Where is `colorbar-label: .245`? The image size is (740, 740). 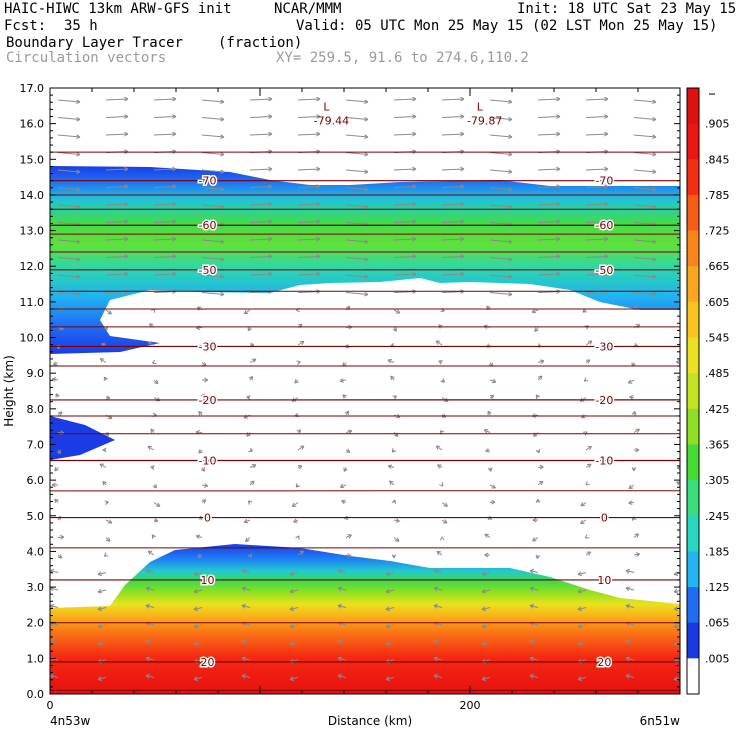
colorbar-label: .245 is located at coordinates (717, 516).